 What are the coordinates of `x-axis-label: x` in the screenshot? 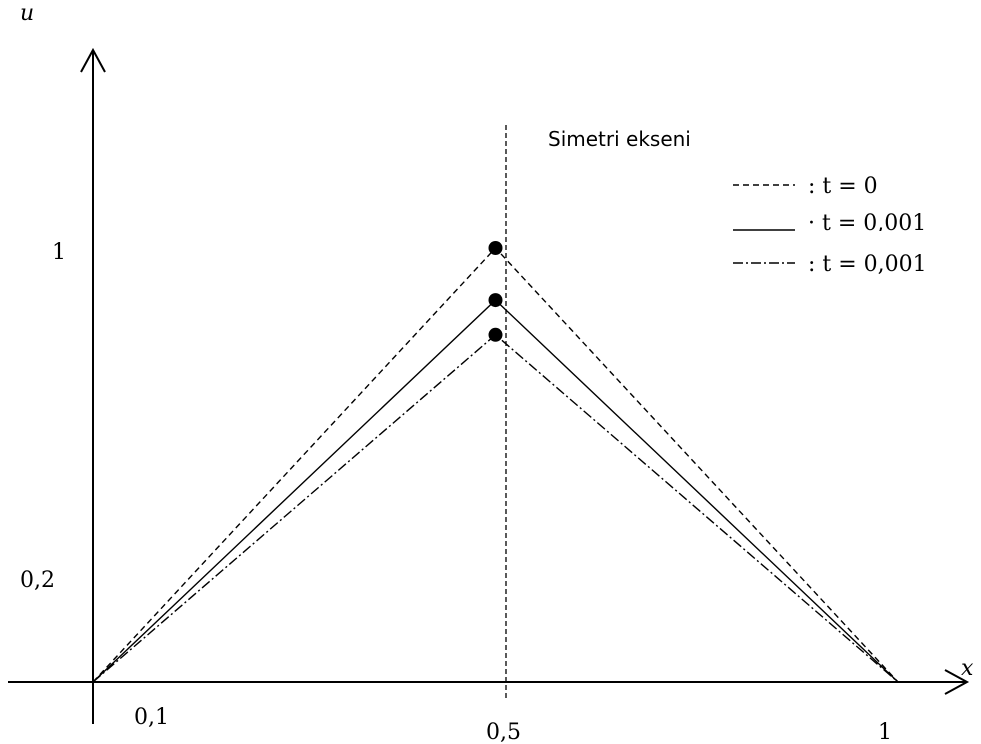 It's located at (967, 668).